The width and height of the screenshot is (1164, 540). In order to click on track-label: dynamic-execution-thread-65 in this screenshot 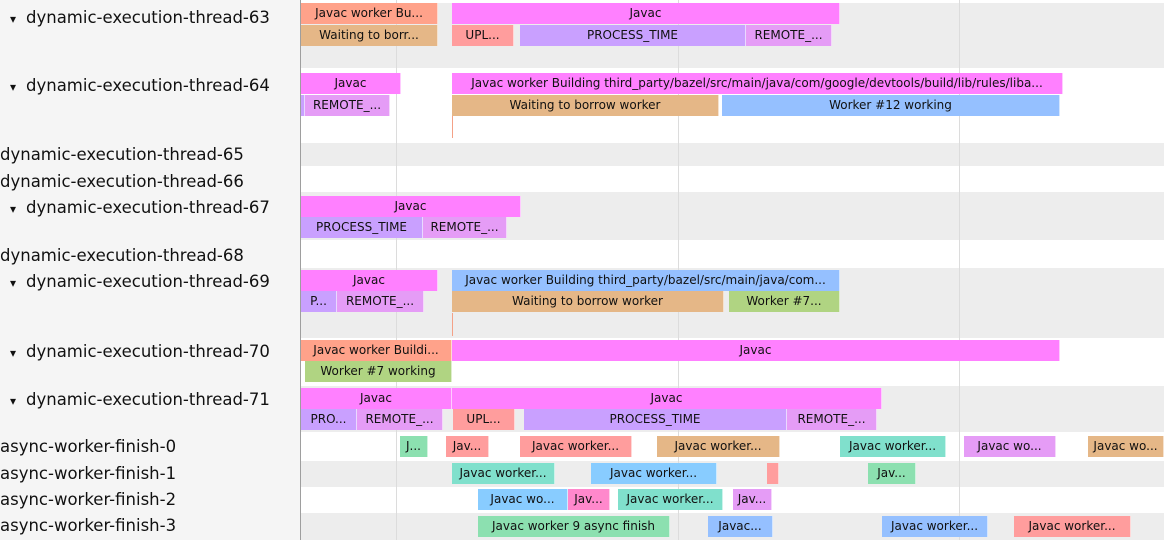, I will do `click(122, 155)`.